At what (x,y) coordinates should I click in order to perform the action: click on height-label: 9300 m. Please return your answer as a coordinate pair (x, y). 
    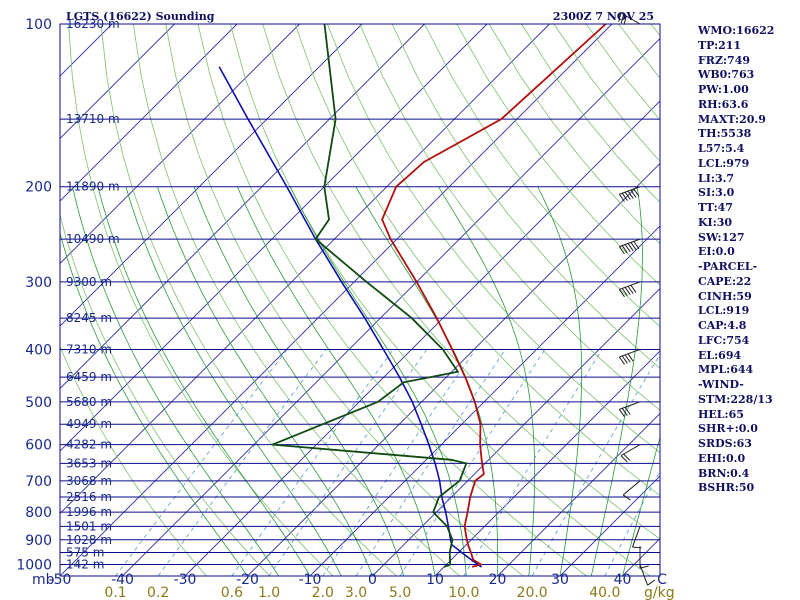
    Looking at the image, I should click on (89, 282).